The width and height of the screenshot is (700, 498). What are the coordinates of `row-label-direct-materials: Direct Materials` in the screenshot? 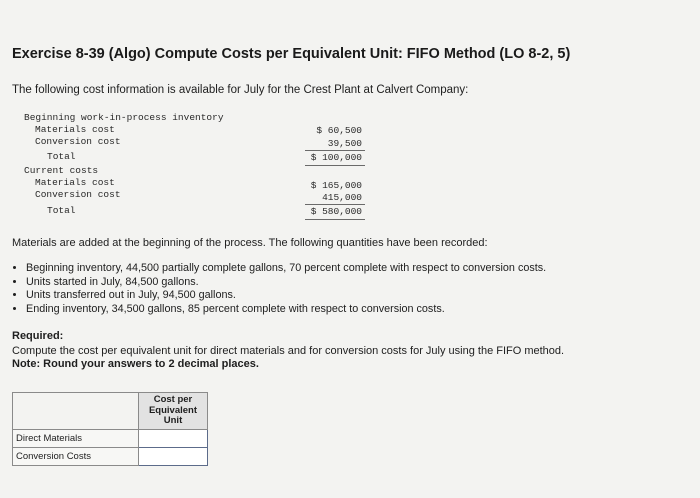 It's located at (75, 438).